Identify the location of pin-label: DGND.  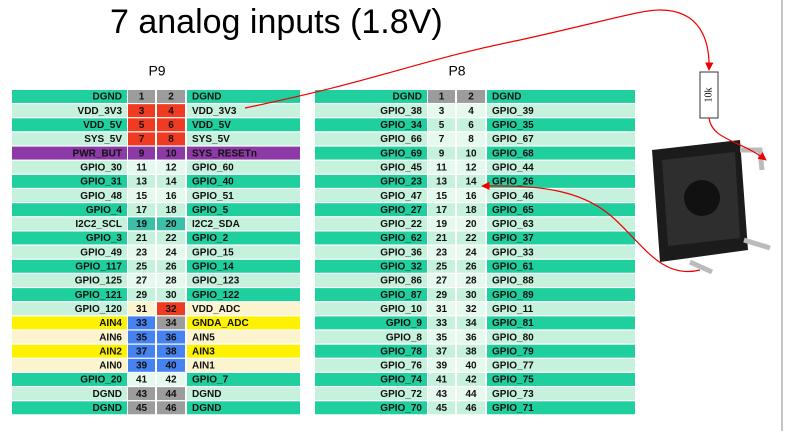
(107, 394).